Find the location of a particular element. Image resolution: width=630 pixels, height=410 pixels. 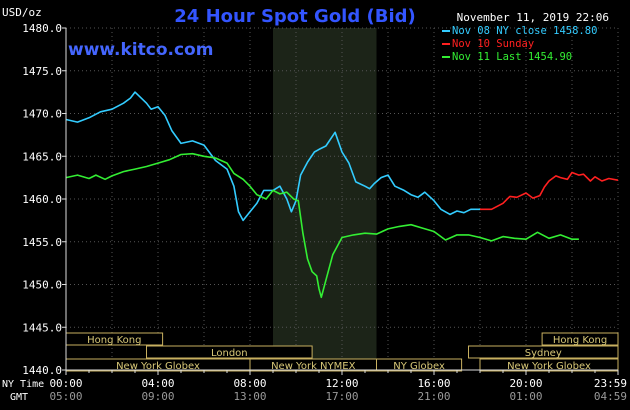

x-tick-label-gmt: 05:00 is located at coordinates (65, 396).